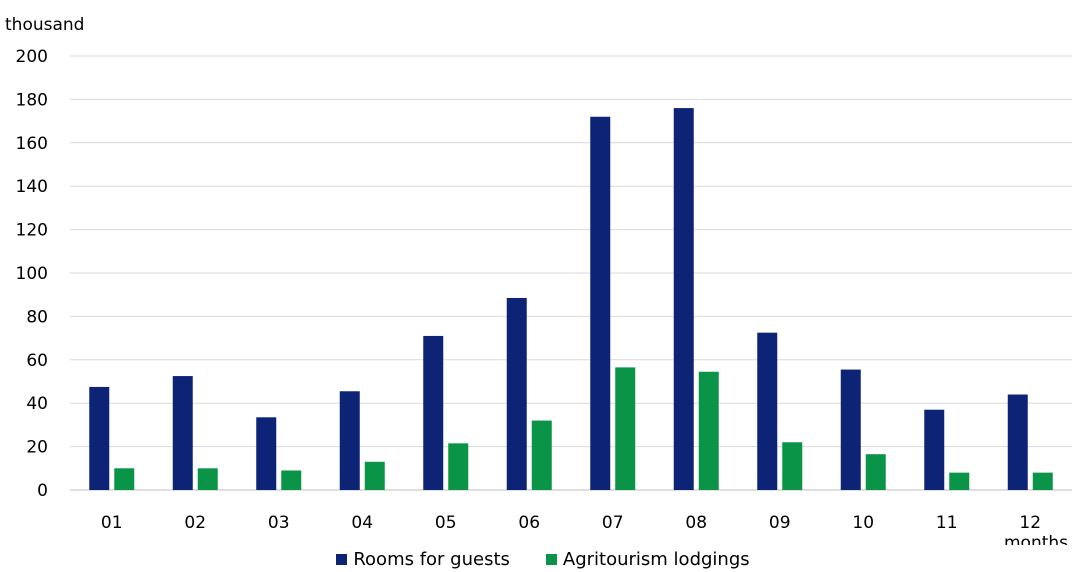 The width and height of the screenshot is (1086, 572). I want to click on x-tick-label: 08, so click(696, 523).